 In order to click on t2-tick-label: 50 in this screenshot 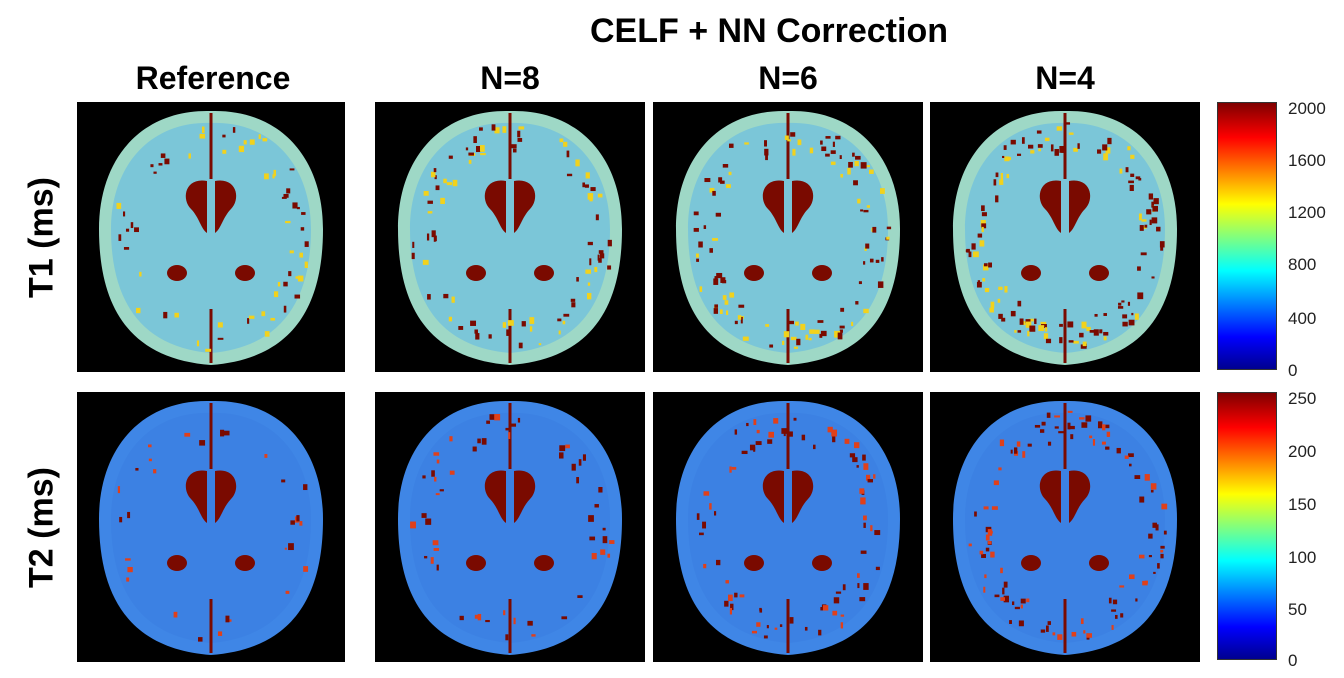, I will do `click(1297, 609)`.